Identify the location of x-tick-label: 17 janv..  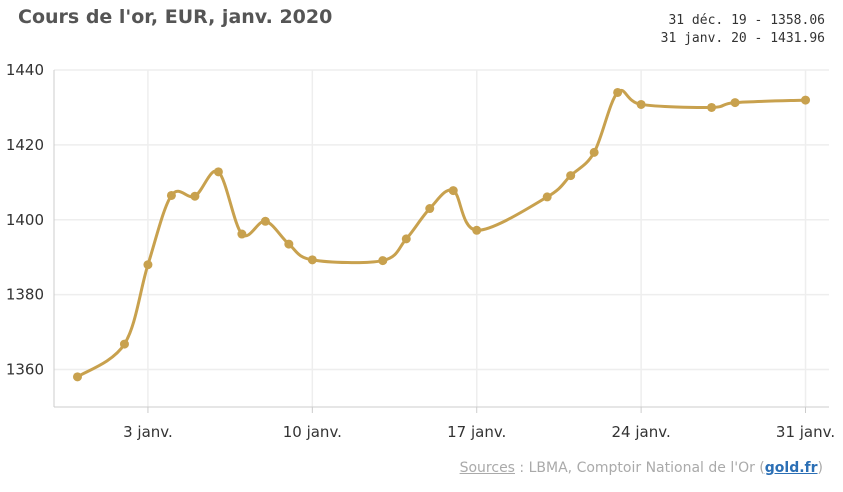
(476, 432).